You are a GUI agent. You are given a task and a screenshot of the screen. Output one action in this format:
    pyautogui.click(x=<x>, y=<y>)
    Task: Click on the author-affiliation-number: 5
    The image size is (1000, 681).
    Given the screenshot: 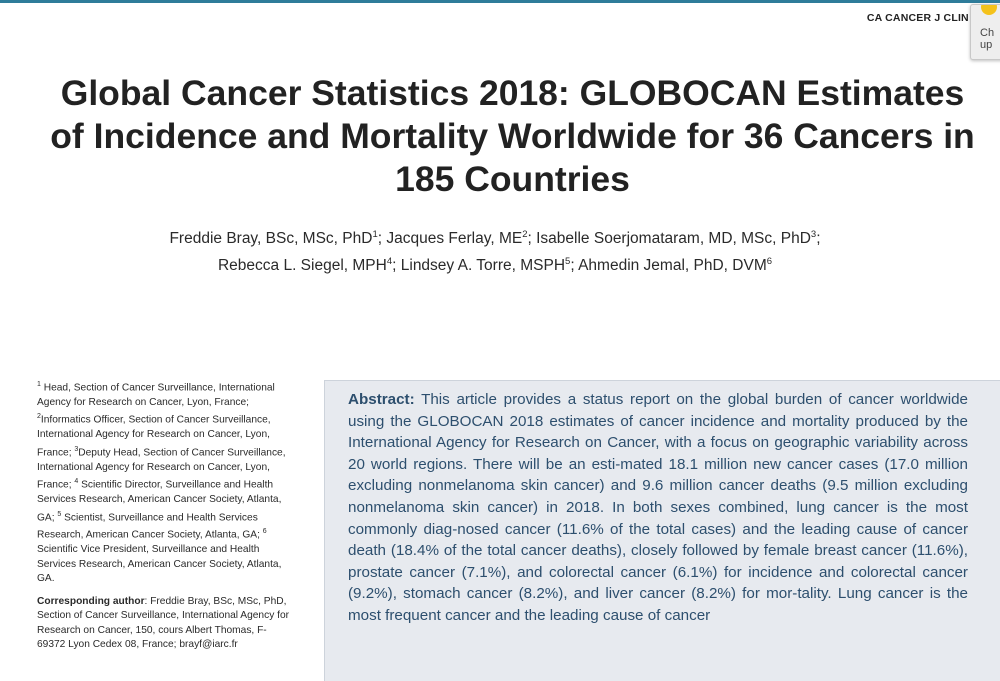 What is the action you would take?
    pyautogui.click(x=568, y=262)
    